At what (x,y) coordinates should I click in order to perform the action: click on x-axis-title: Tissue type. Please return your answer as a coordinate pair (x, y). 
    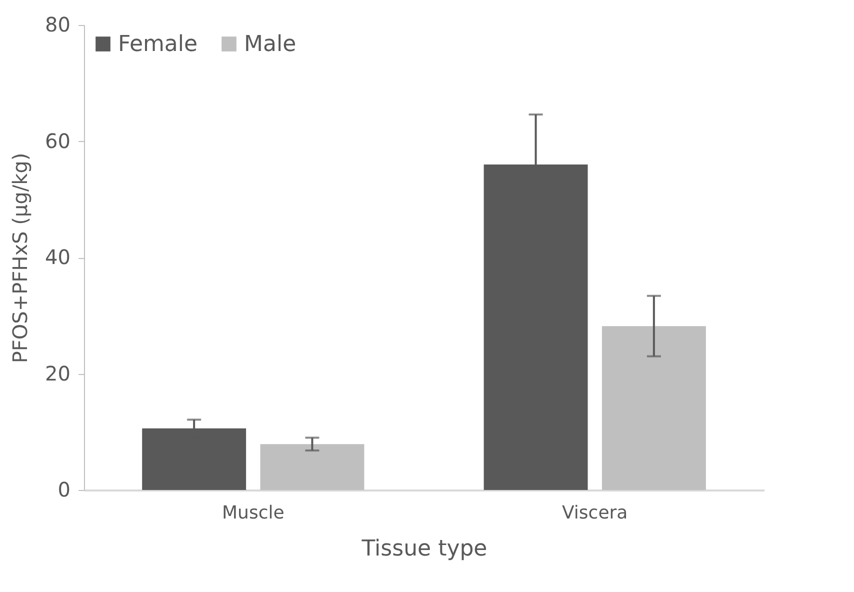
    Looking at the image, I should click on (424, 549).